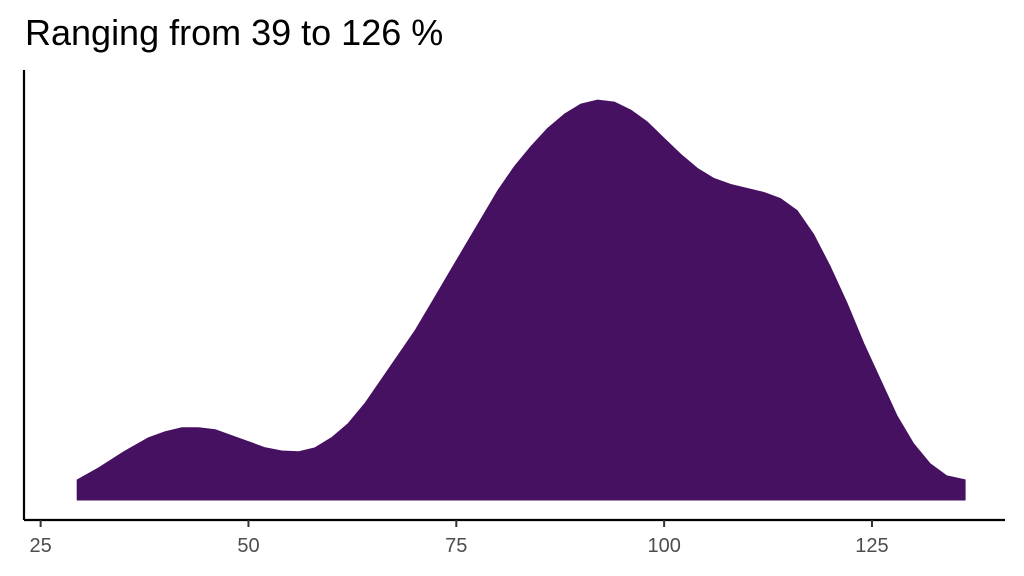  I want to click on x-axis-ticks: 25 50 75 100 125, so click(459, 538).